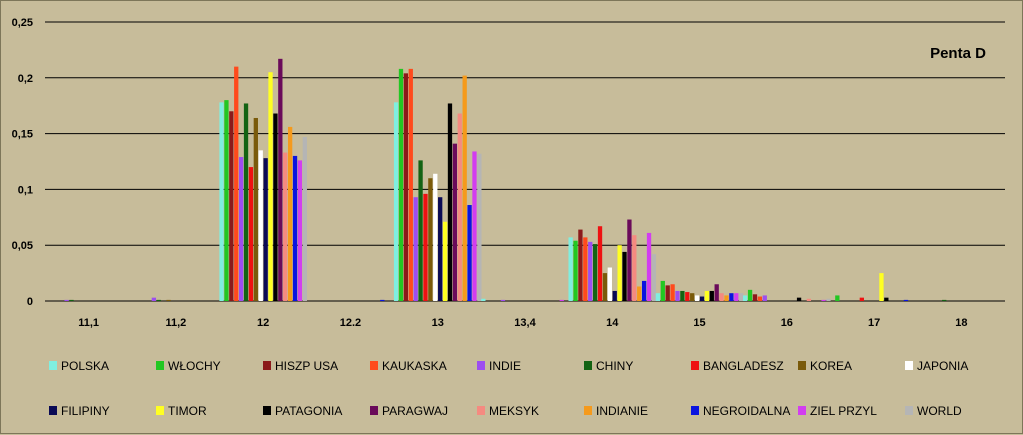  I want to click on legend-label: PARAGWAJ, so click(415, 411).